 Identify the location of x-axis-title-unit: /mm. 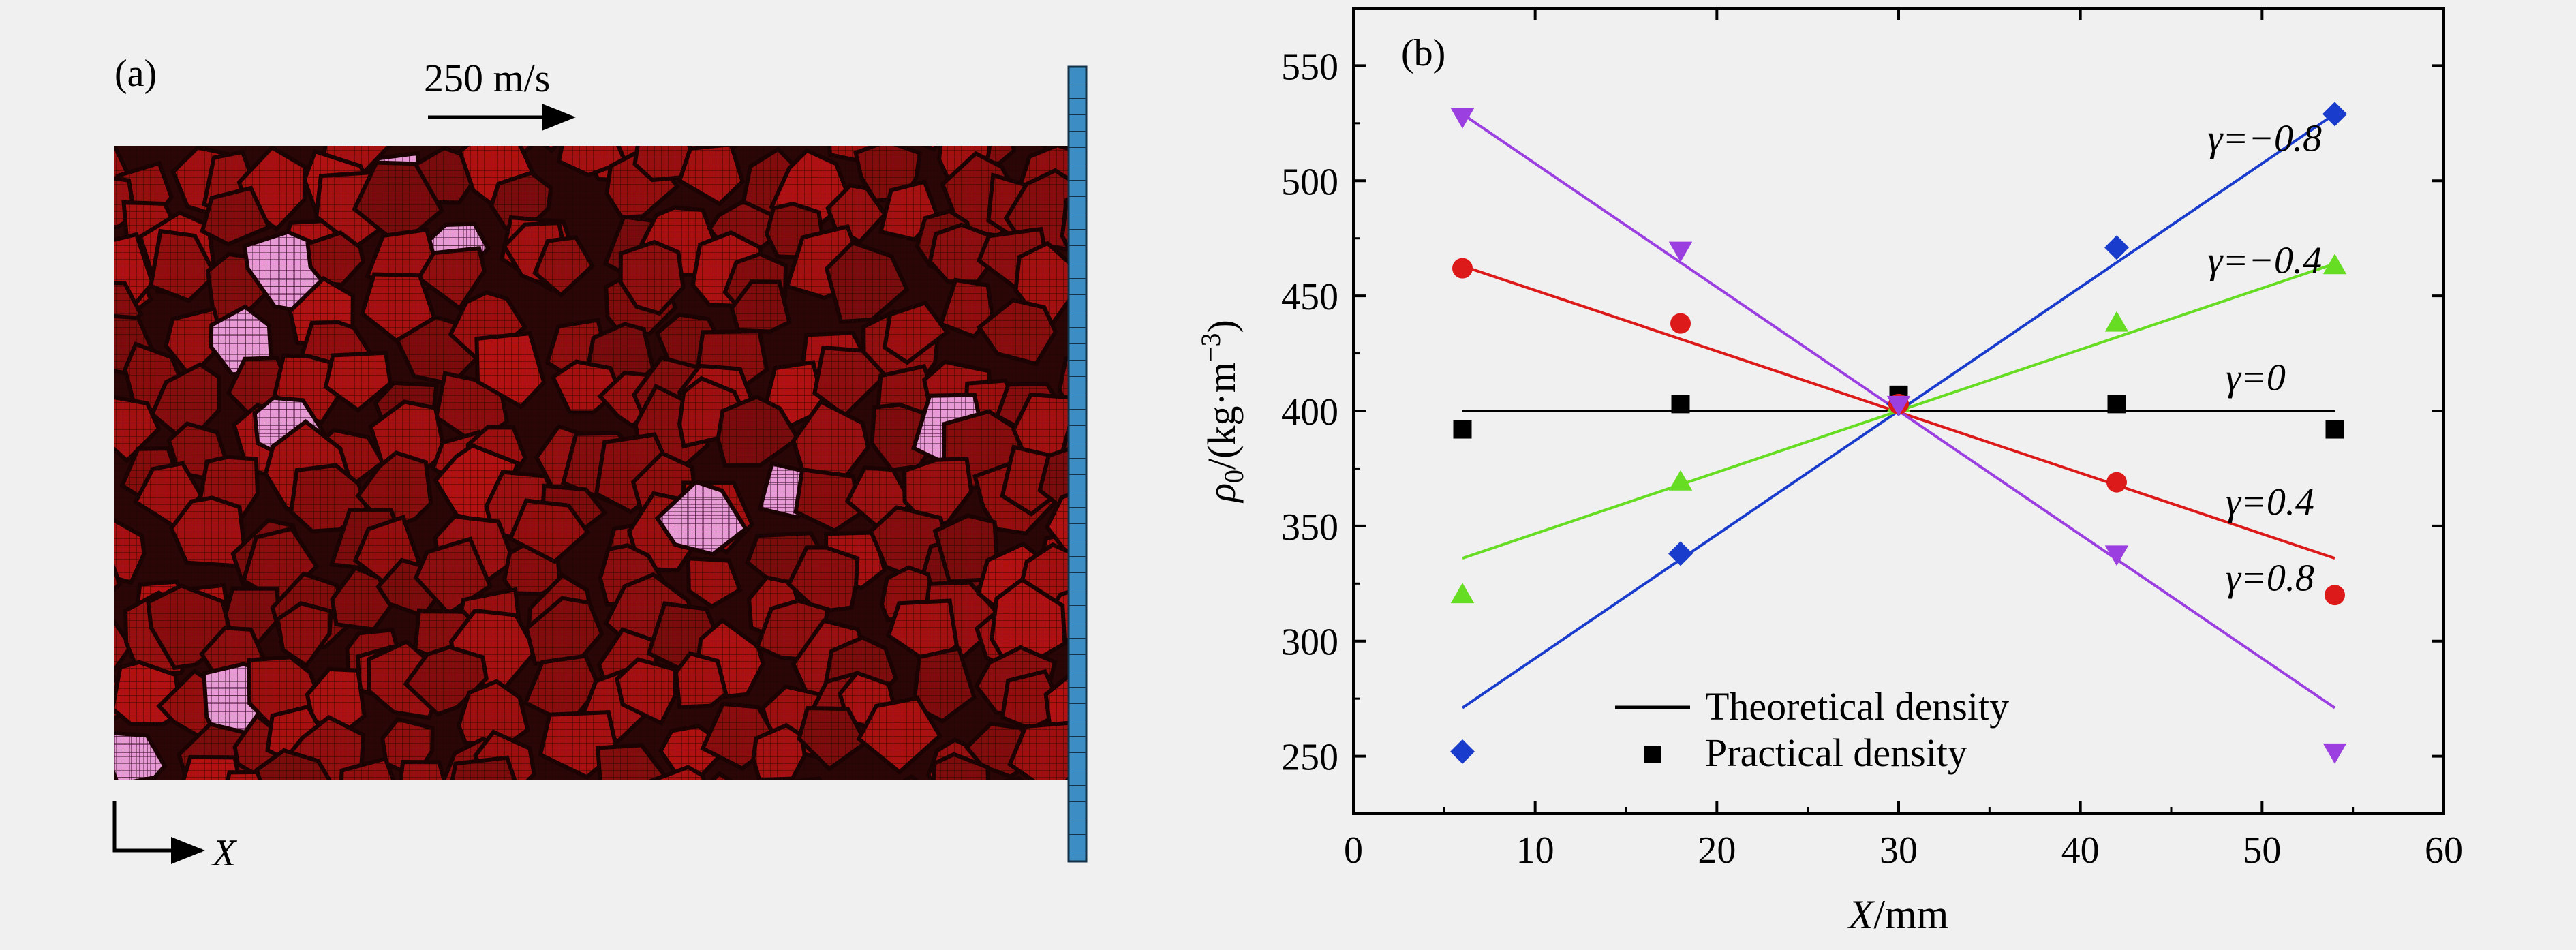
(1911, 915).